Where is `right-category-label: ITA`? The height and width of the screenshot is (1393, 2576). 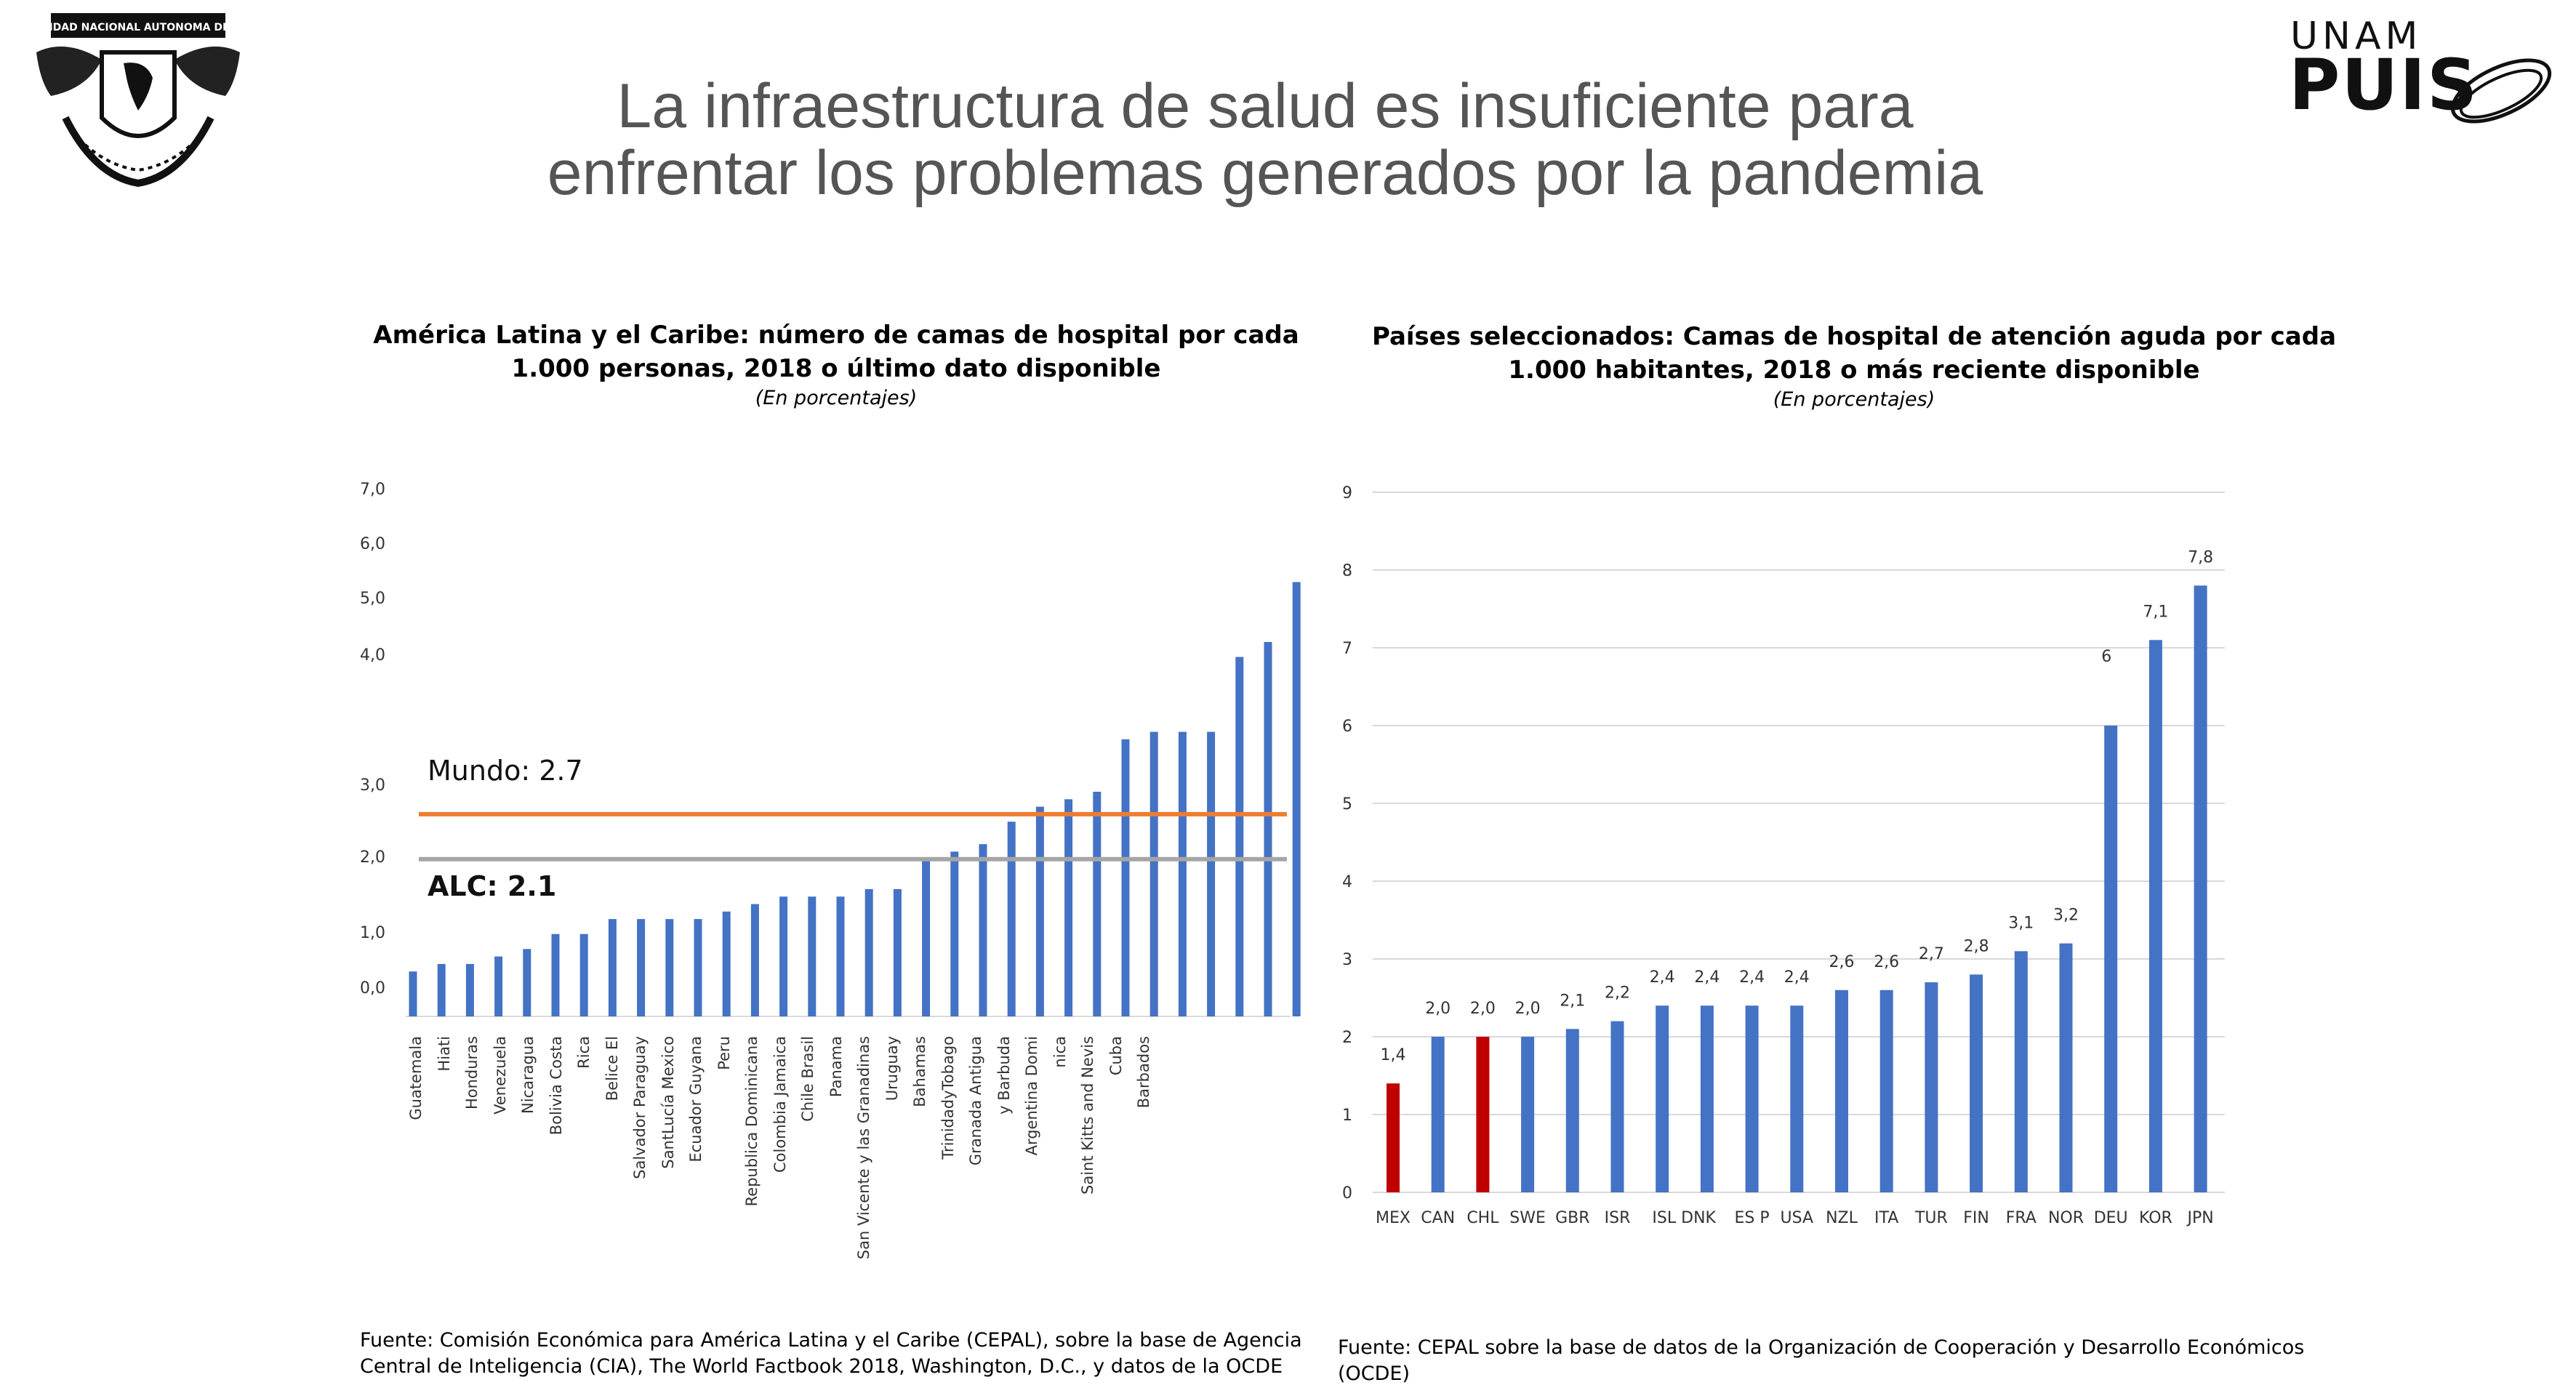
right-category-label: ITA is located at coordinates (1886, 1218).